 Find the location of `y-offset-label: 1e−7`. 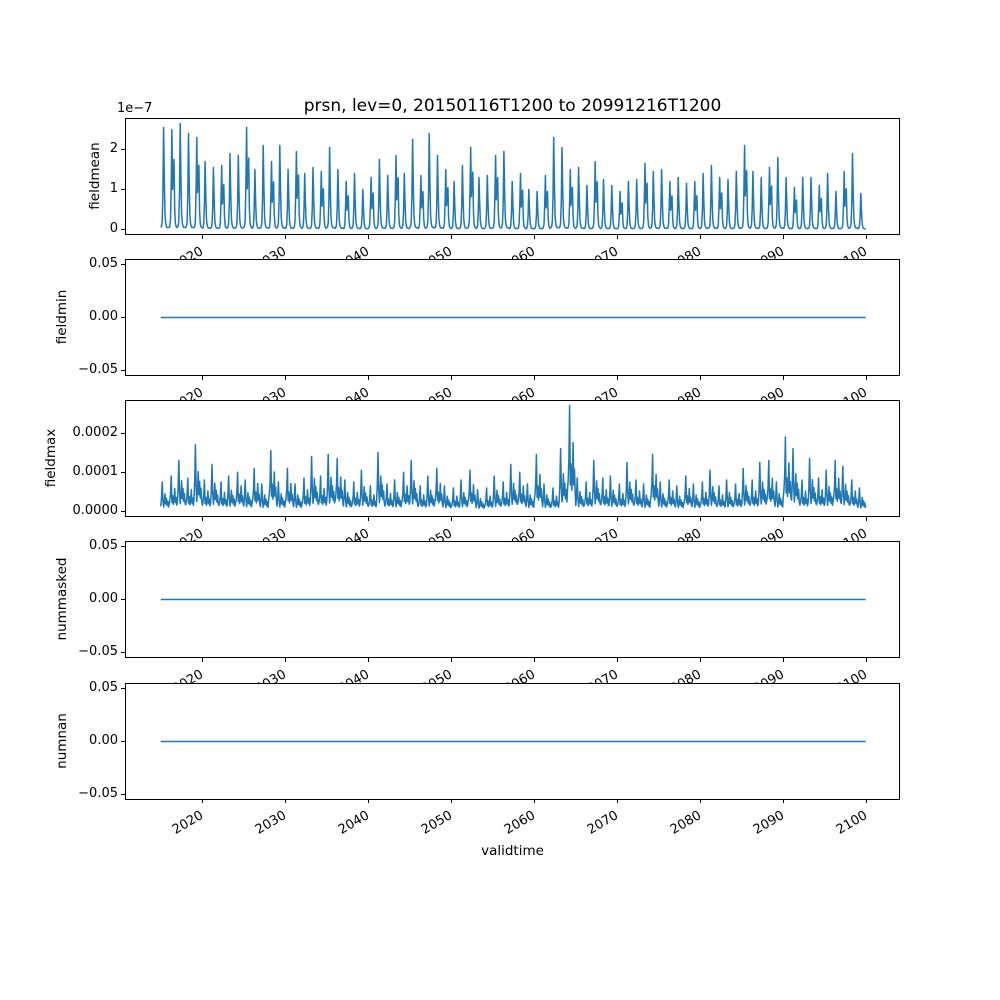

y-offset-label: 1e−7 is located at coordinates (135, 108).